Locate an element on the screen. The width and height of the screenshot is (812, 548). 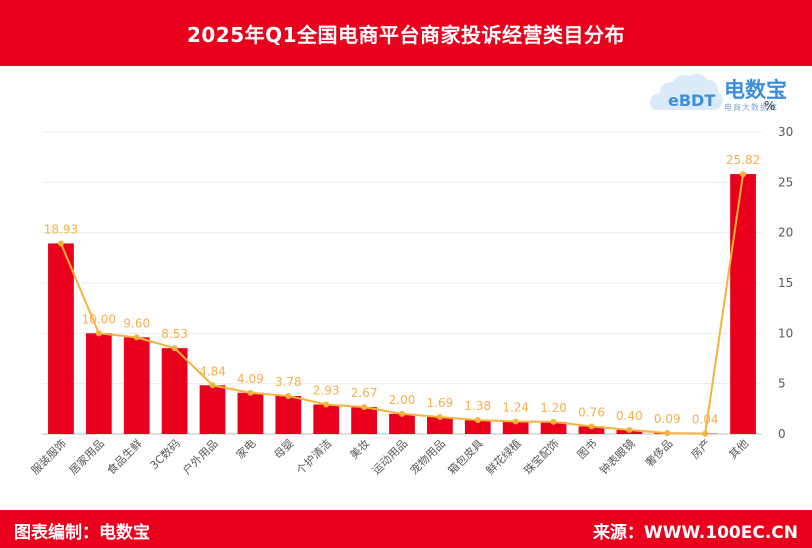
y-axis-unit: % is located at coordinates (769, 106).